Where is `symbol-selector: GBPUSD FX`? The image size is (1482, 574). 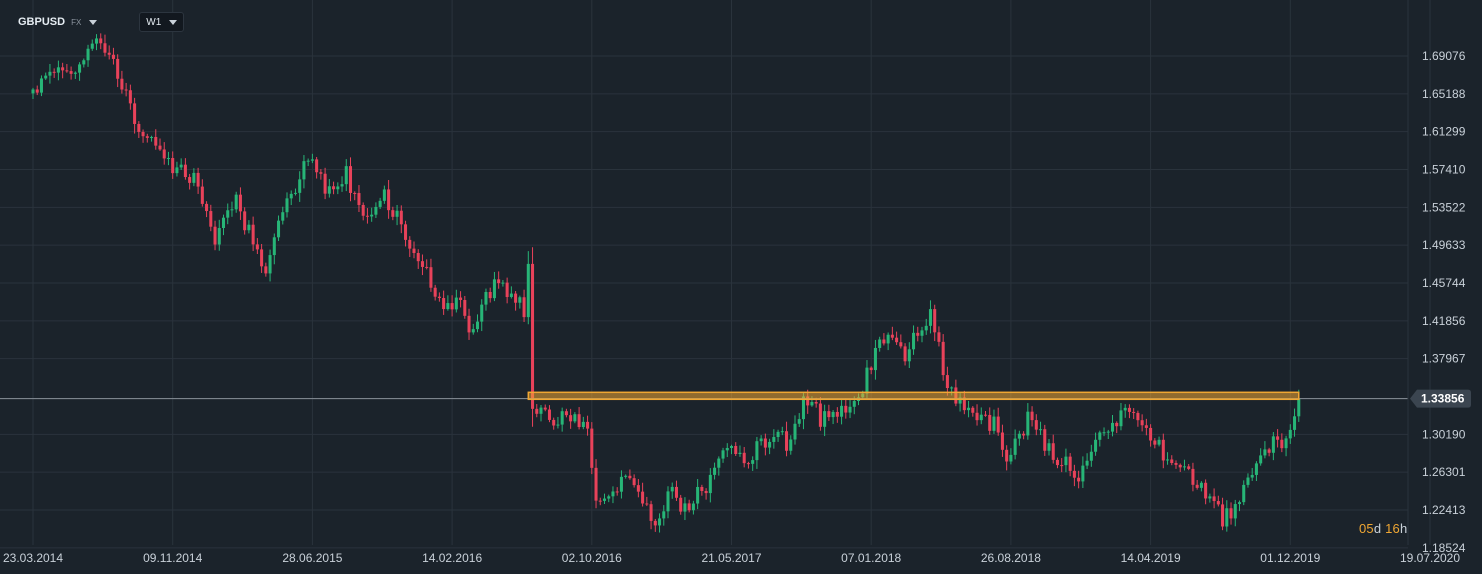
symbol-selector: GBPUSD FX is located at coordinates (57, 22).